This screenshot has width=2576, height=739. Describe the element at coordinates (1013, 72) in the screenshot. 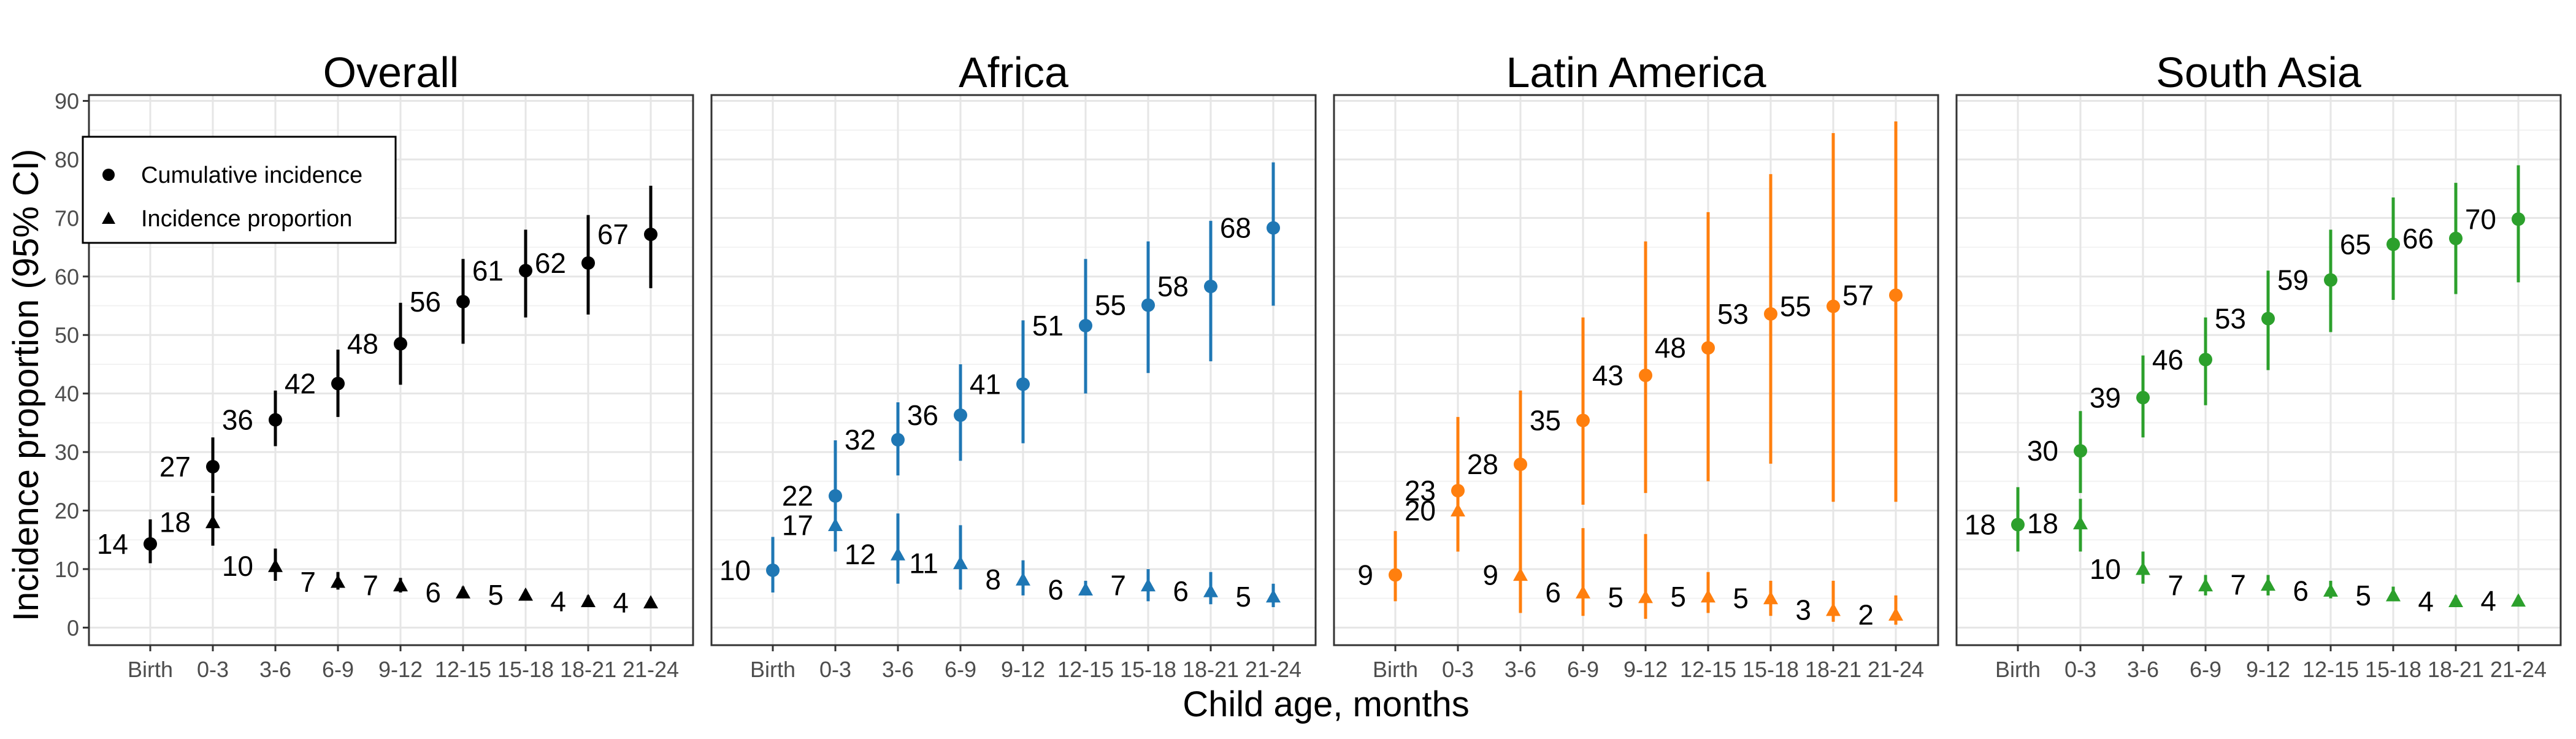

I see `panel-title: Africa` at that location.